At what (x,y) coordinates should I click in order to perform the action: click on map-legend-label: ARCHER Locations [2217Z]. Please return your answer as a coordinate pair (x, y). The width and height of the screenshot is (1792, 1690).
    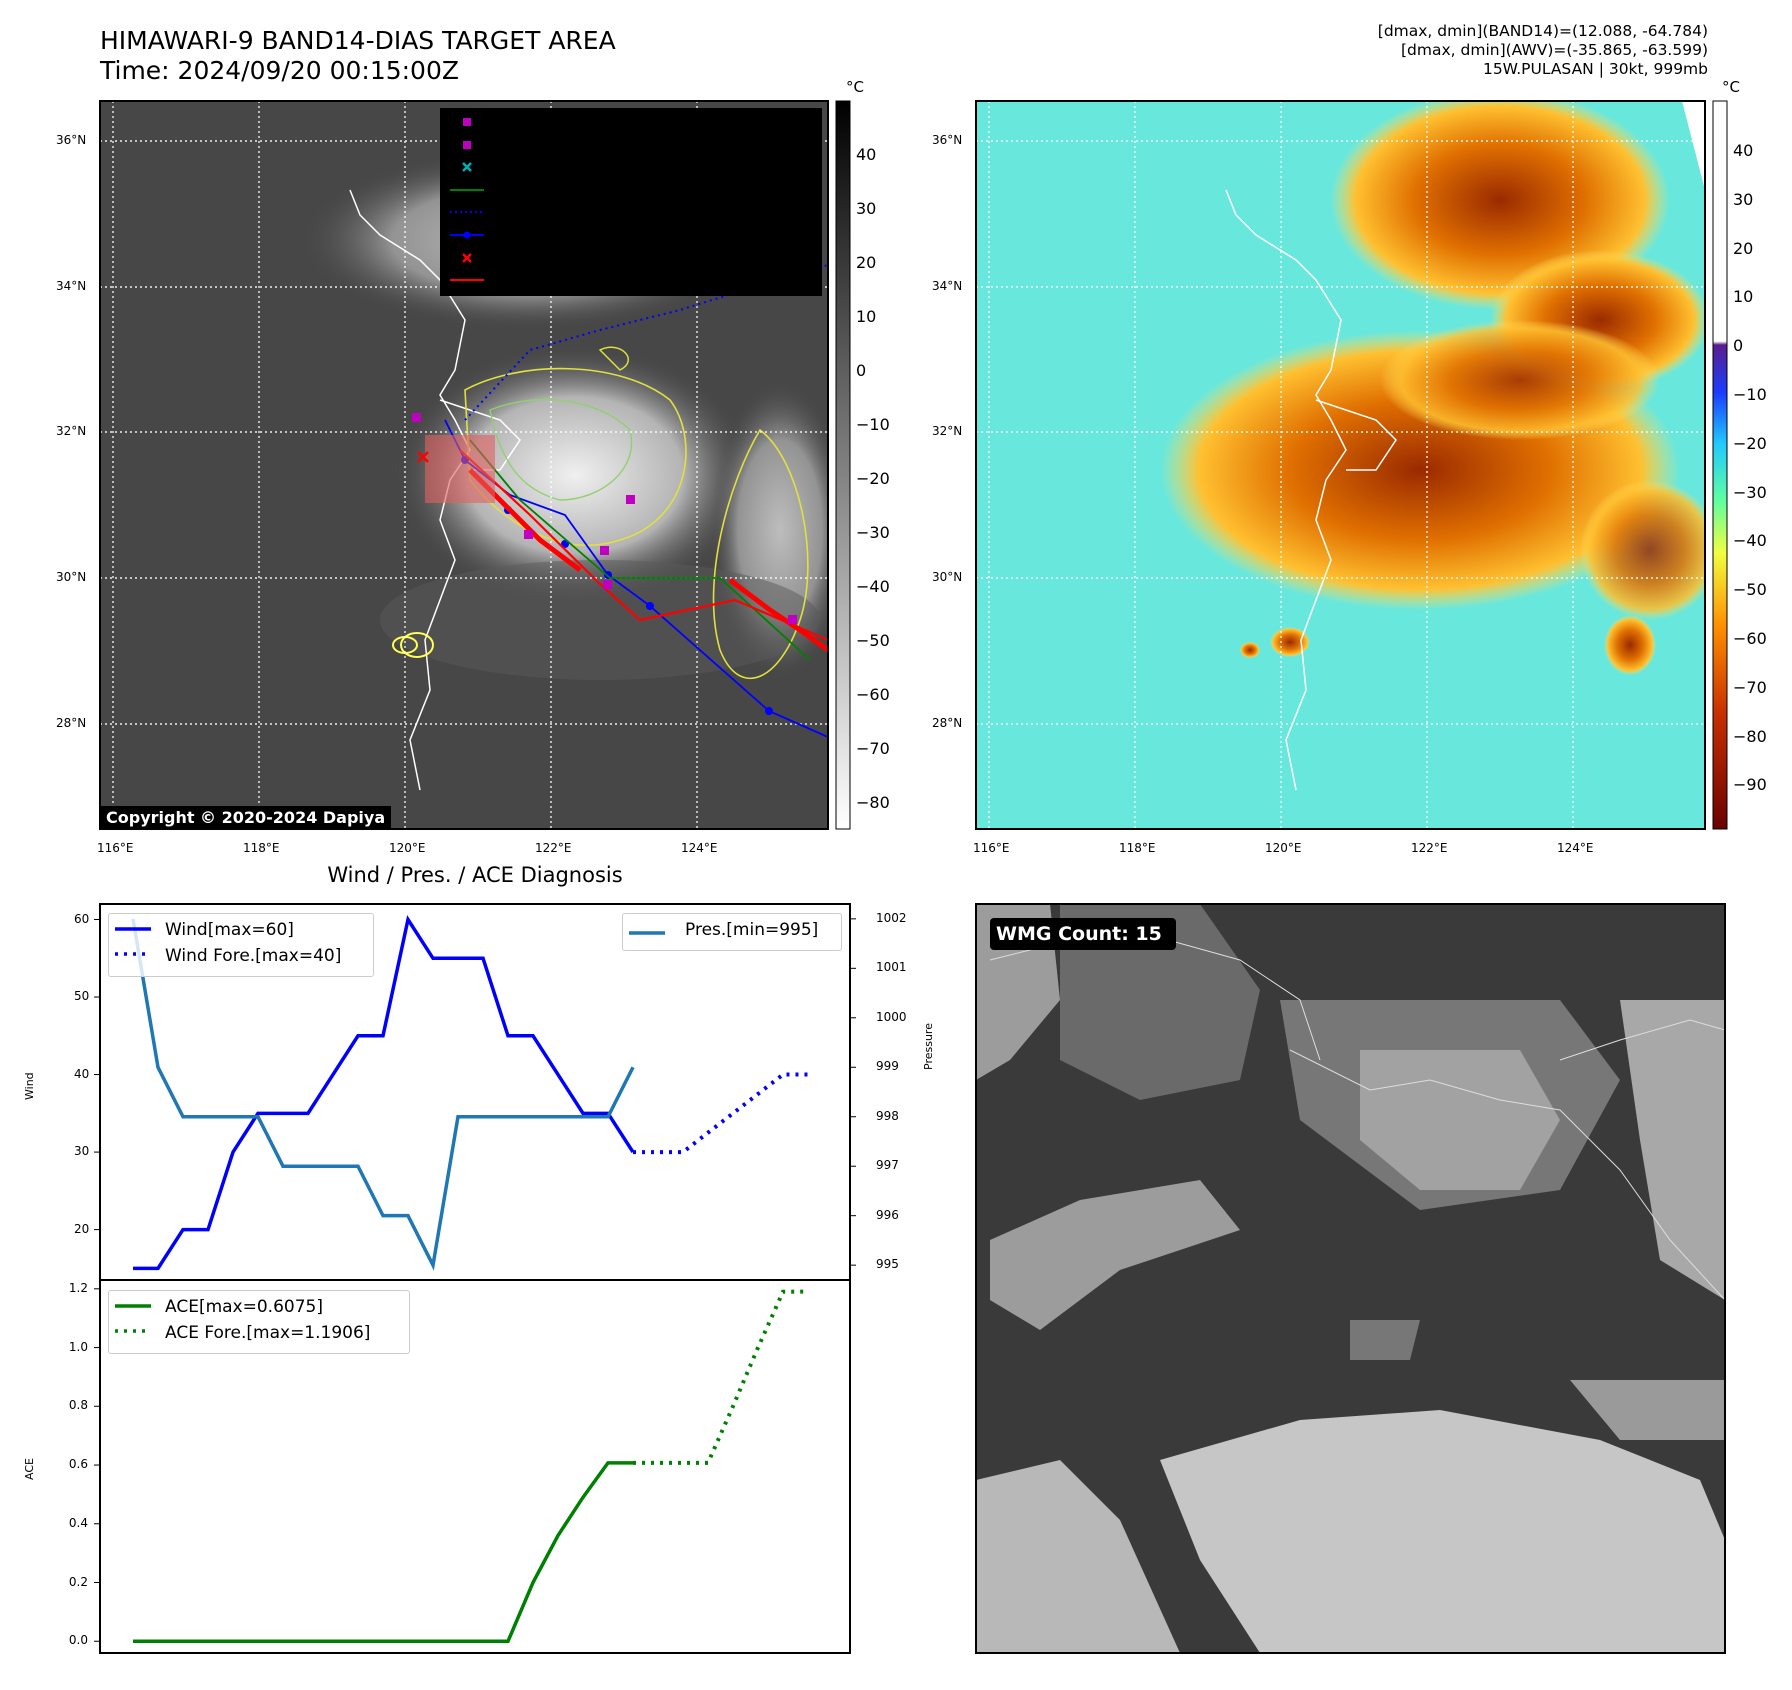
    Looking at the image, I should click on (593, 143).